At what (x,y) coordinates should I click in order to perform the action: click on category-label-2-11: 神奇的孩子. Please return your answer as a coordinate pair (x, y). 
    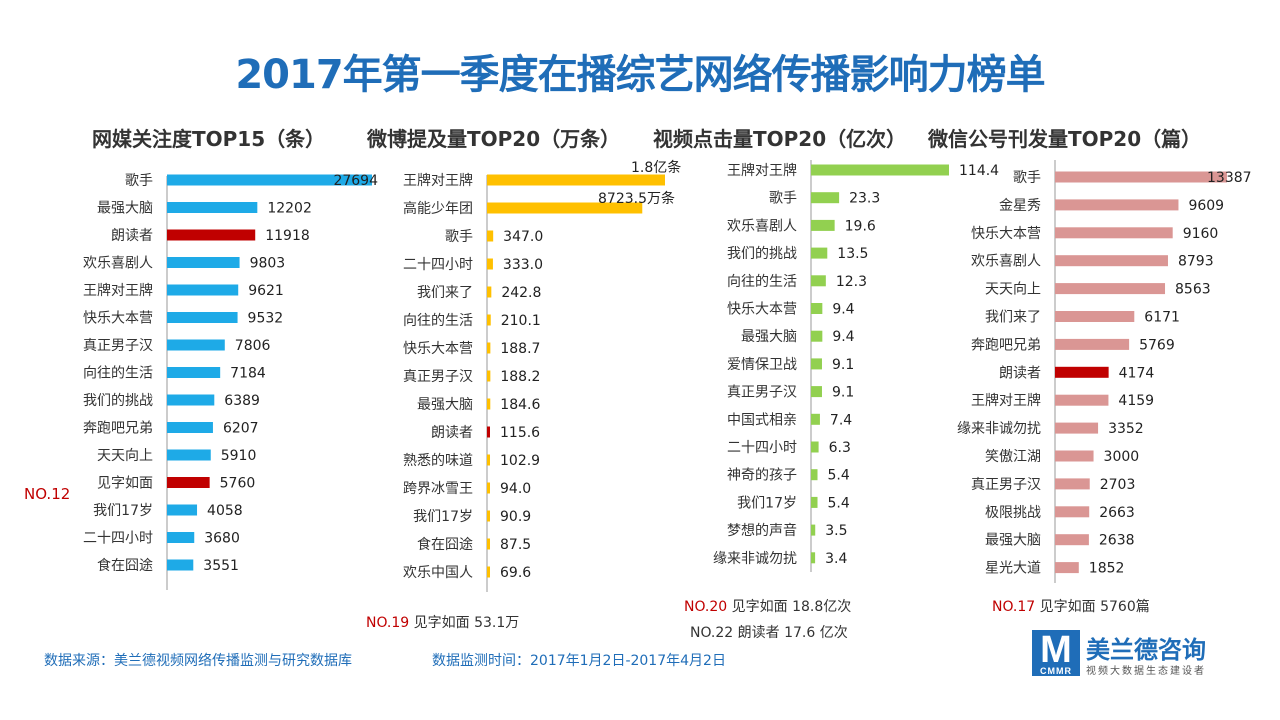
    Looking at the image, I should click on (762, 475).